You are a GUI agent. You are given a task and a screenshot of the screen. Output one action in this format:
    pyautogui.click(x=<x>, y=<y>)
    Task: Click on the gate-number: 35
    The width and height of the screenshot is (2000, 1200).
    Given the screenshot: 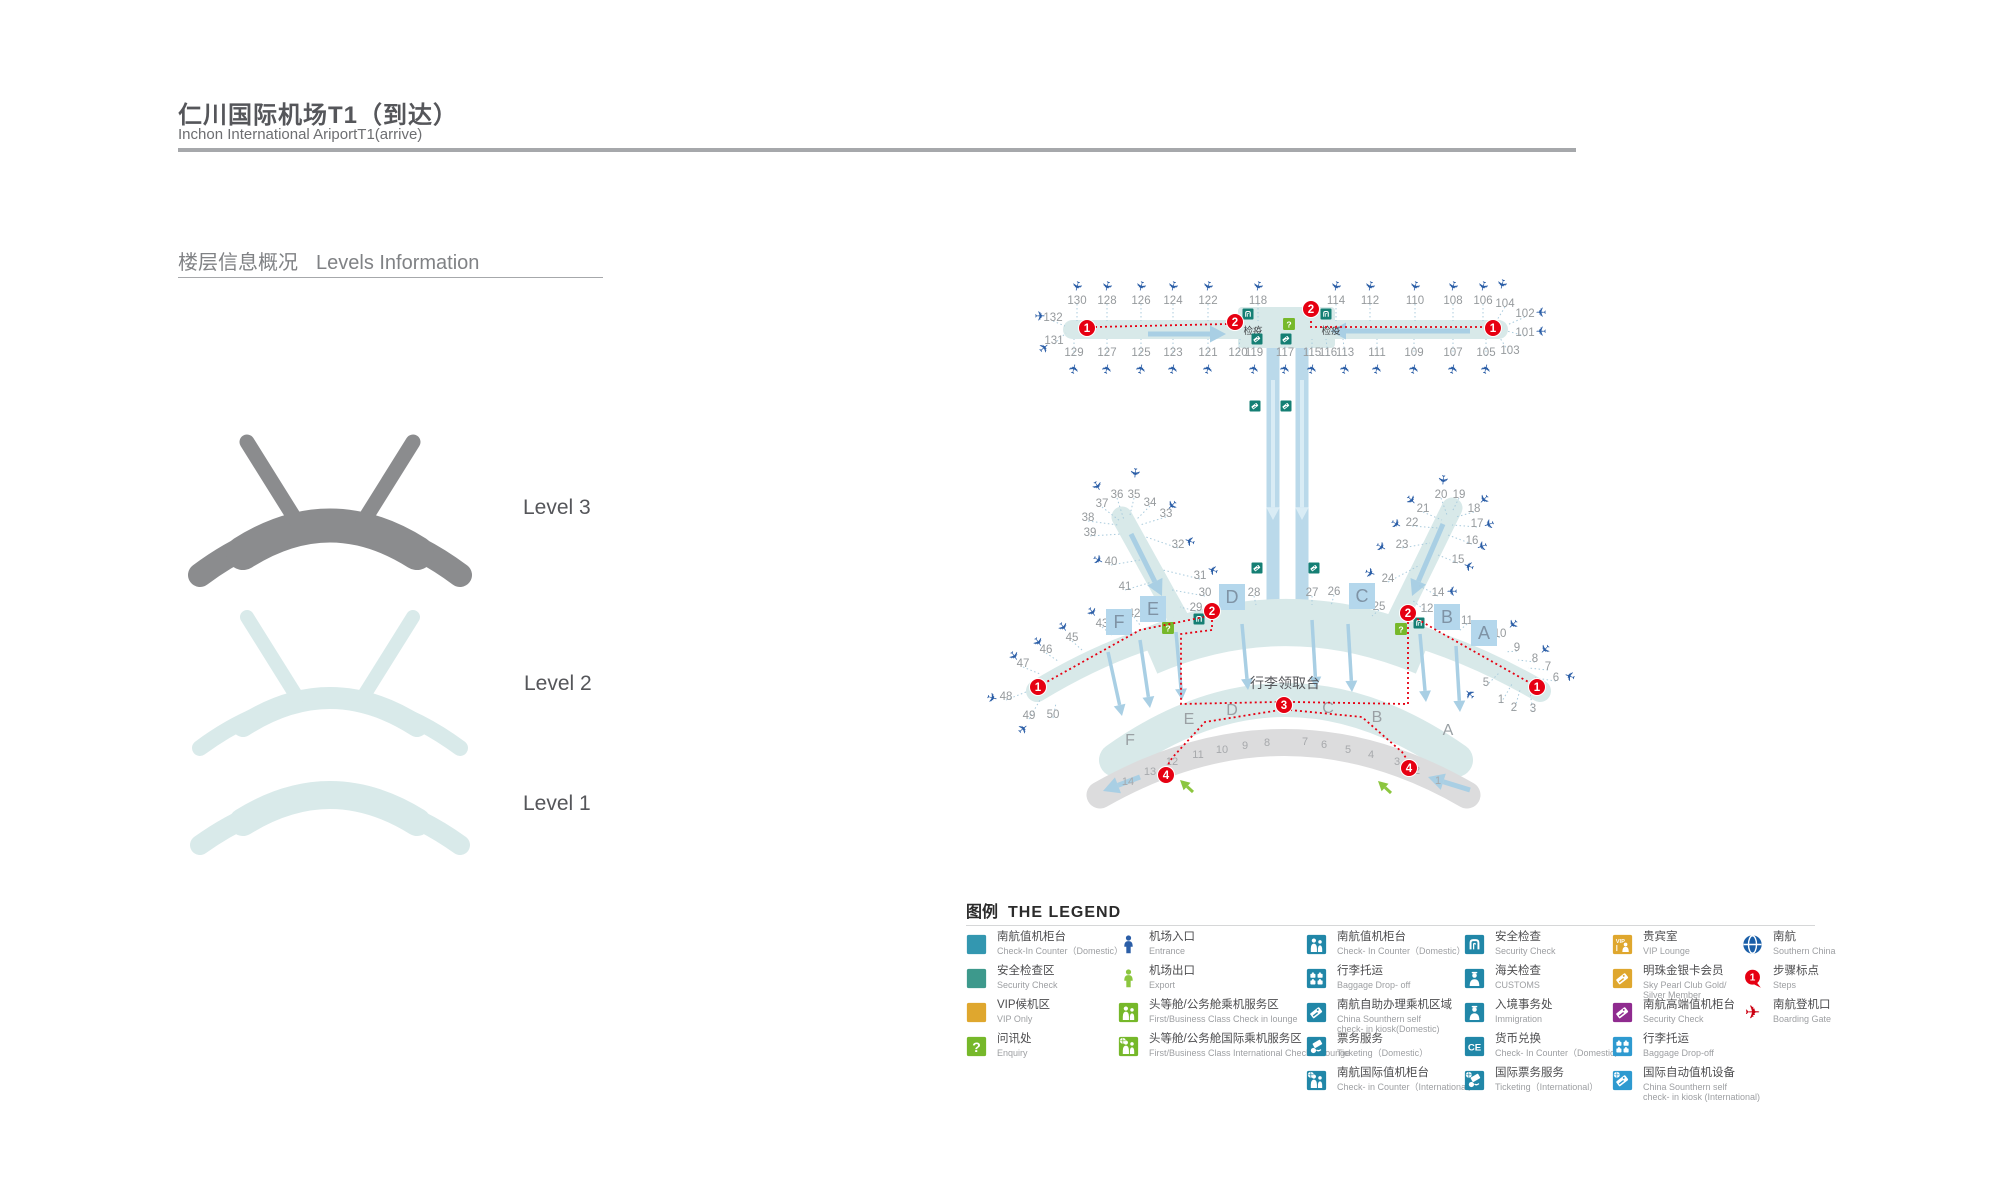 What is the action you would take?
    pyautogui.click(x=1134, y=495)
    